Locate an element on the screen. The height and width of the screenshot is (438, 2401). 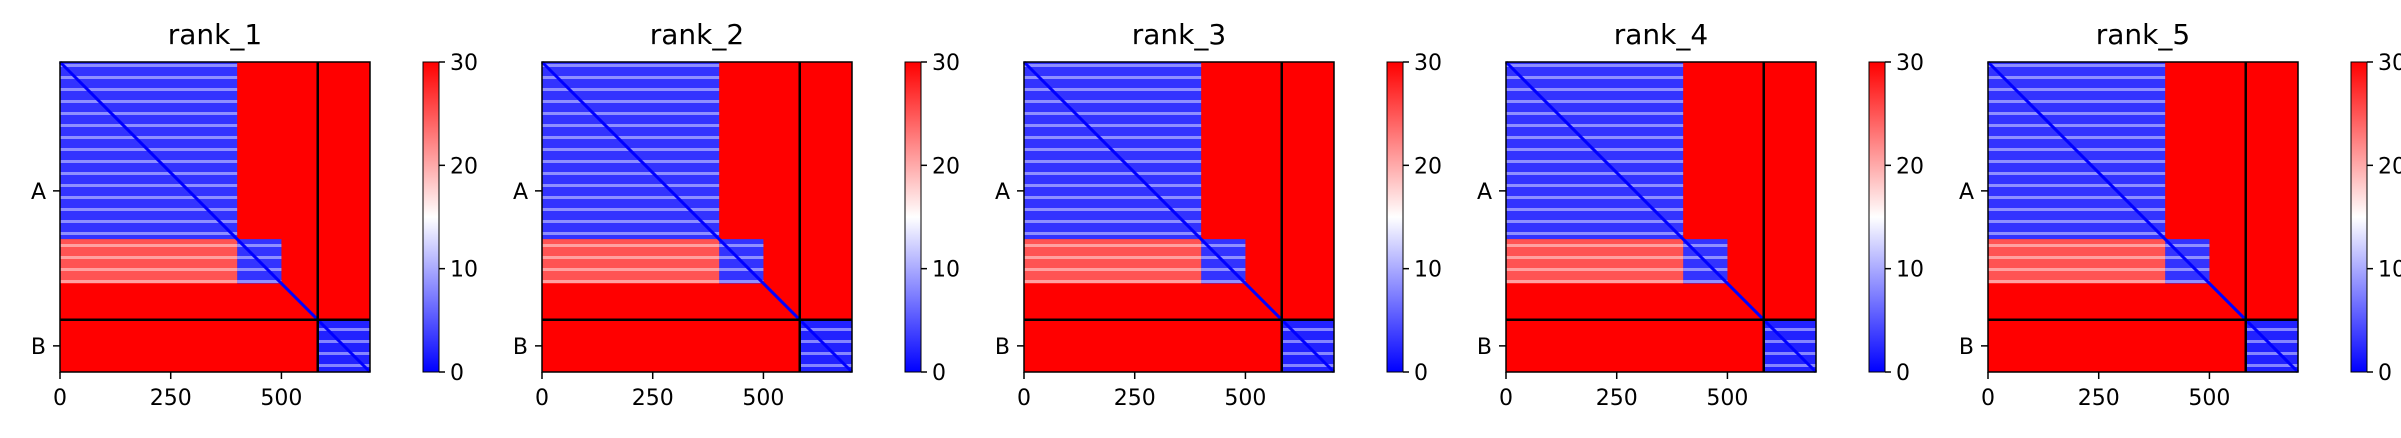
panel-title: rank_1 is located at coordinates (215, 34).